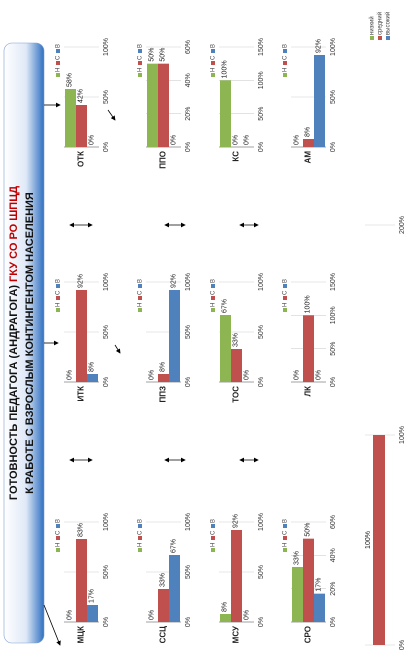 Image resolution: width=408 pixels, height=670 pixels. What do you see at coordinates (318, 585) in the screenshot?
I see `value-label: 17%` at bounding box center [318, 585].